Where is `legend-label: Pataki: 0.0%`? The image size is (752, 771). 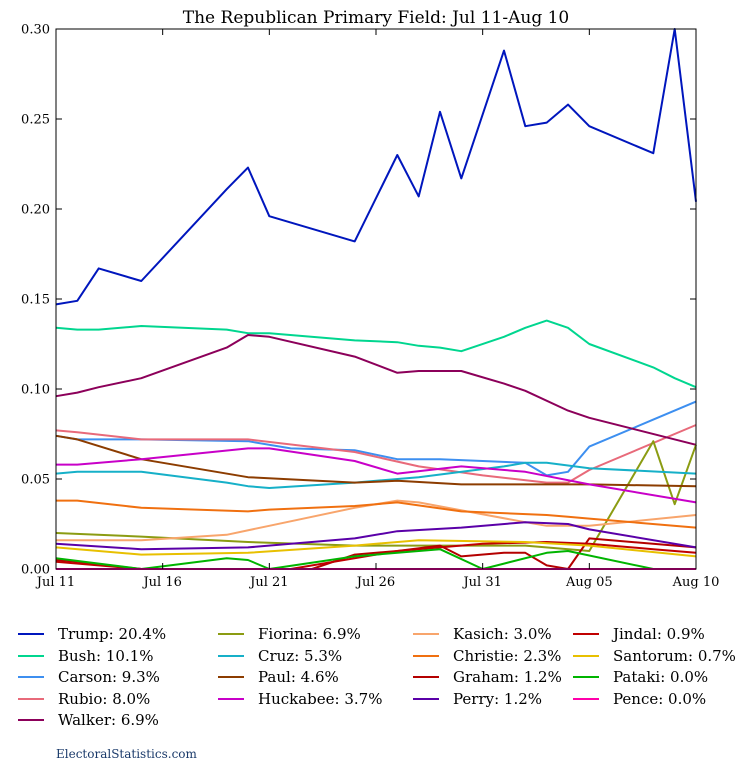 legend-label: Pataki: 0.0% is located at coordinates (661, 677).